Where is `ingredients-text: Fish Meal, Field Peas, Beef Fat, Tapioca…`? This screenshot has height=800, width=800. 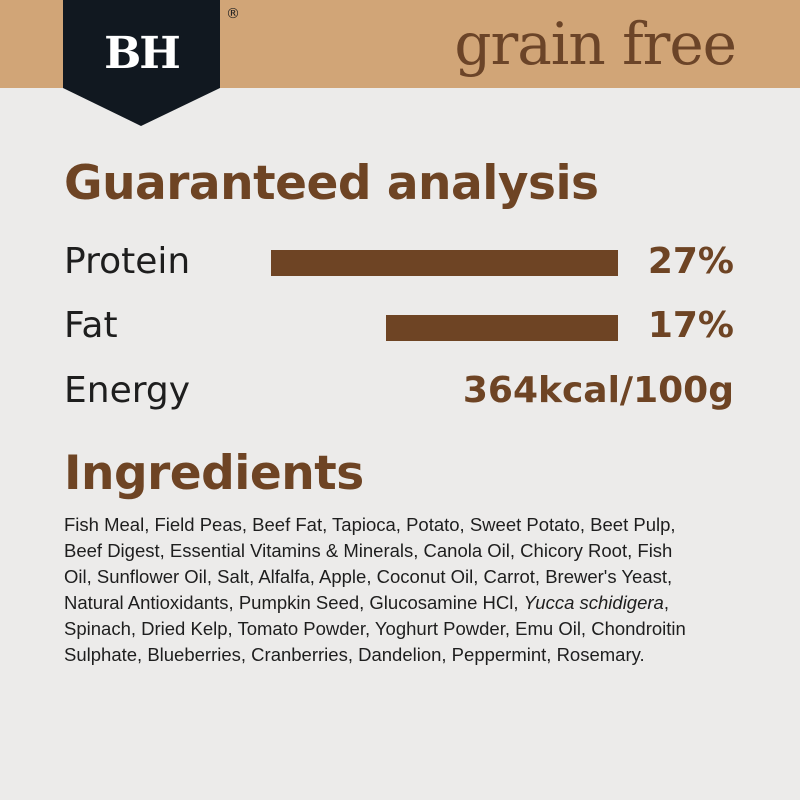
ingredients-text: Fish Meal, Field Peas, Beef Fat, Tapioca… is located at coordinates (370, 563).